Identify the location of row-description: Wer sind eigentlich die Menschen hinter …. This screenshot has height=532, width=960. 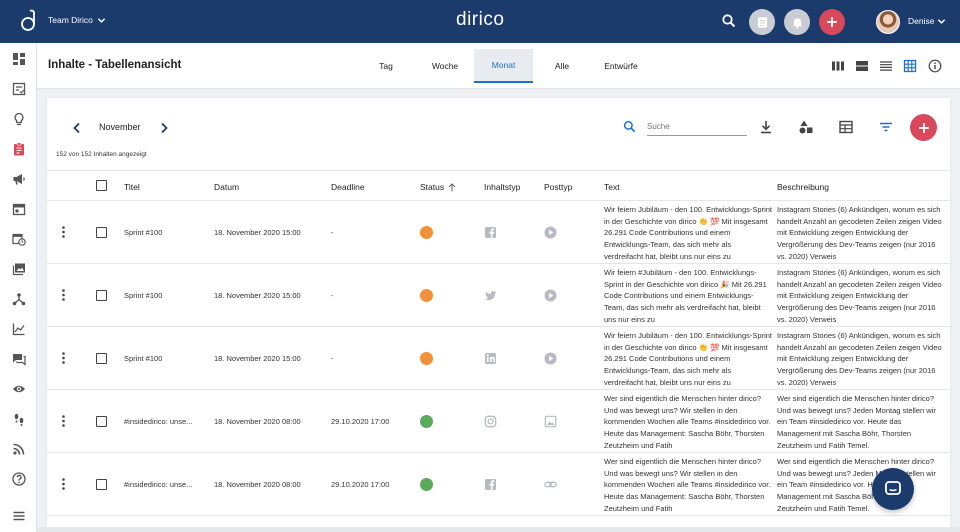
(856, 484).